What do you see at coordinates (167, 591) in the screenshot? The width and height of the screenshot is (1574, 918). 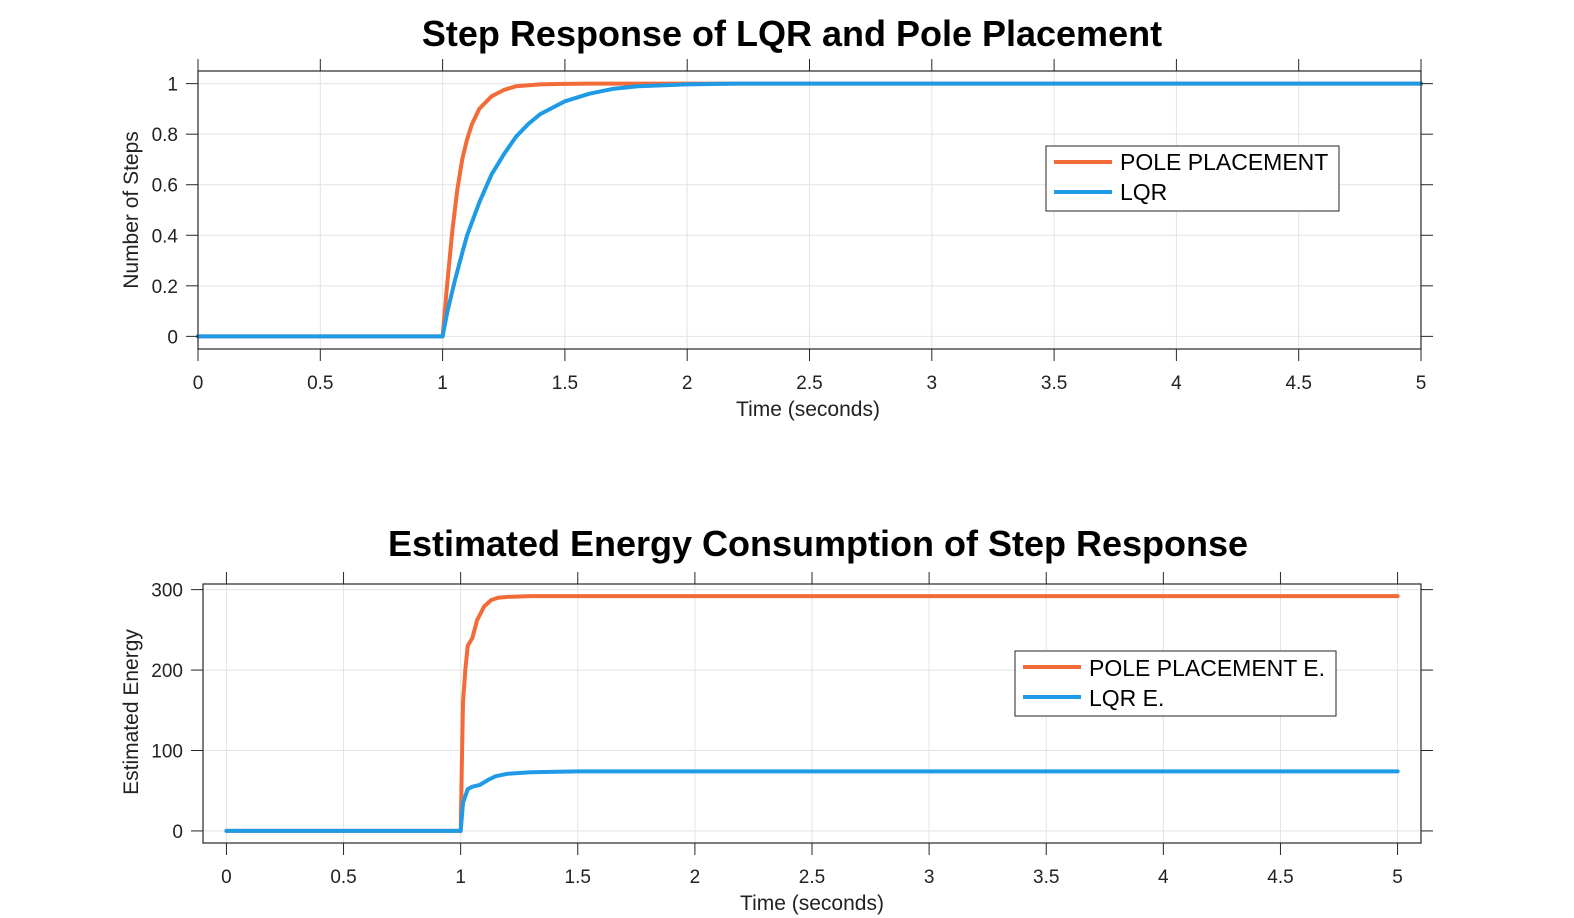 I see `y-tick-label: 300` at bounding box center [167, 591].